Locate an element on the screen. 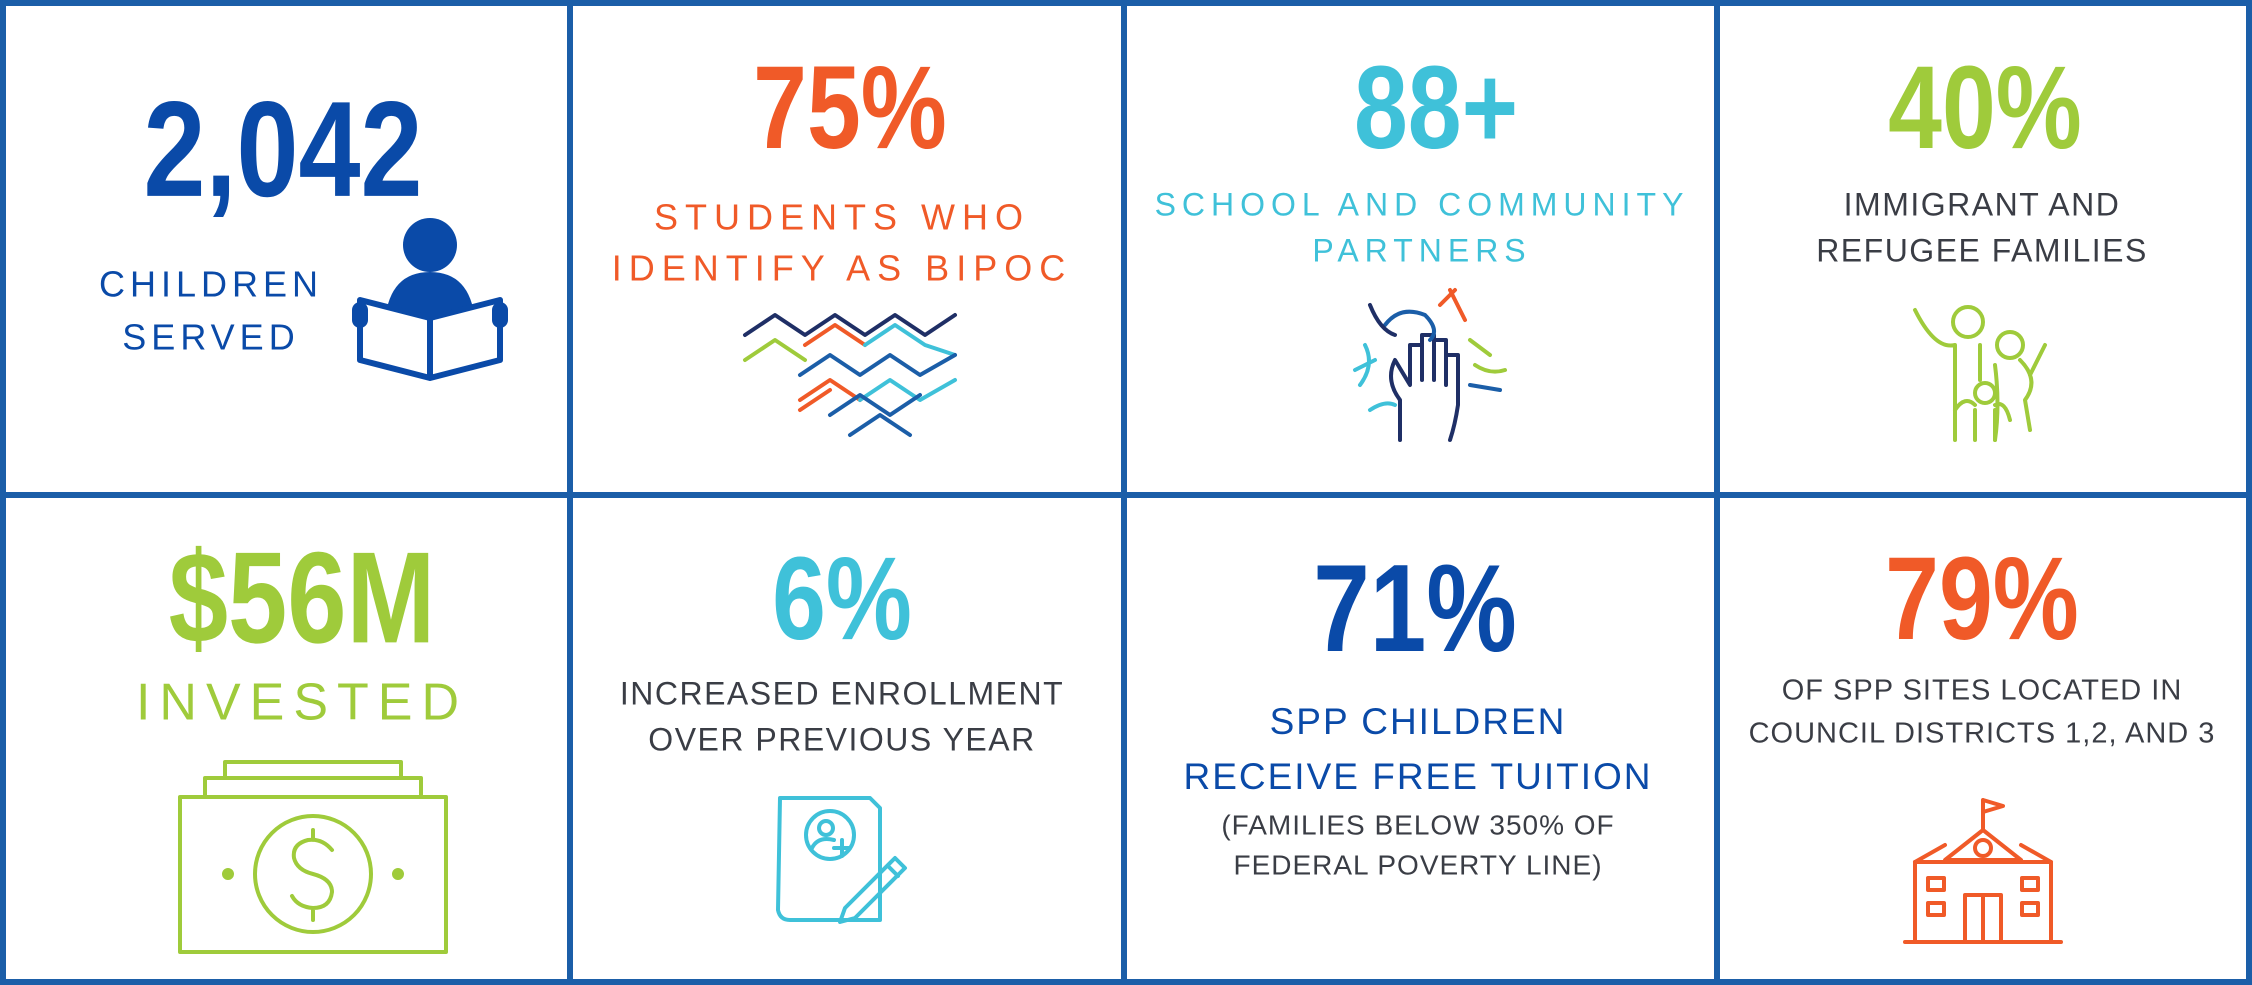 The height and width of the screenshot is (985, 2252). stat-number: 79% is located at coordinates (1982, 598).